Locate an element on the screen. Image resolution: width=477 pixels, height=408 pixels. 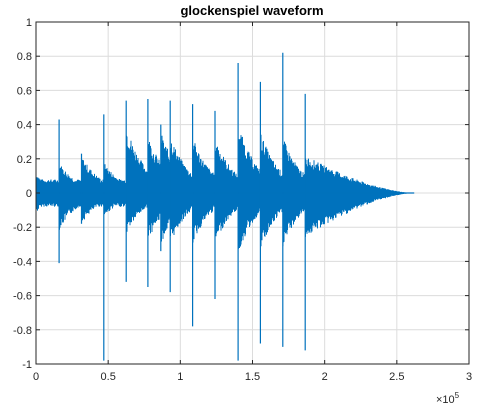
x-axis-exponent-base: ×10 is located at coordinates (445, 400).